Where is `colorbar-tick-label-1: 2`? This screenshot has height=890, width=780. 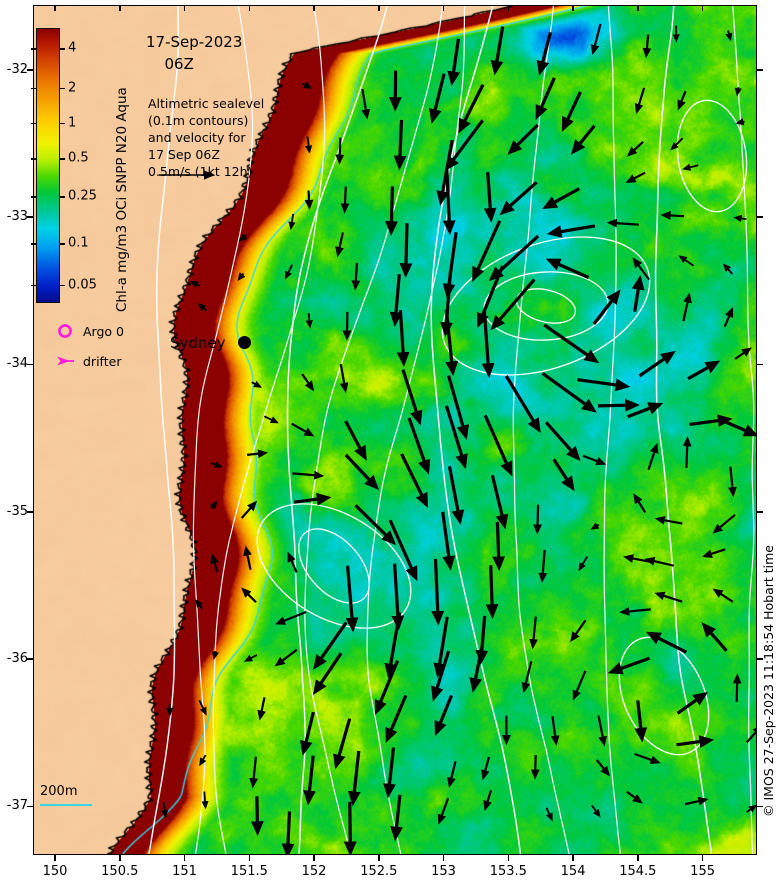
colorbar-tick-label-1: 2 is located at coordinates (72, 88).